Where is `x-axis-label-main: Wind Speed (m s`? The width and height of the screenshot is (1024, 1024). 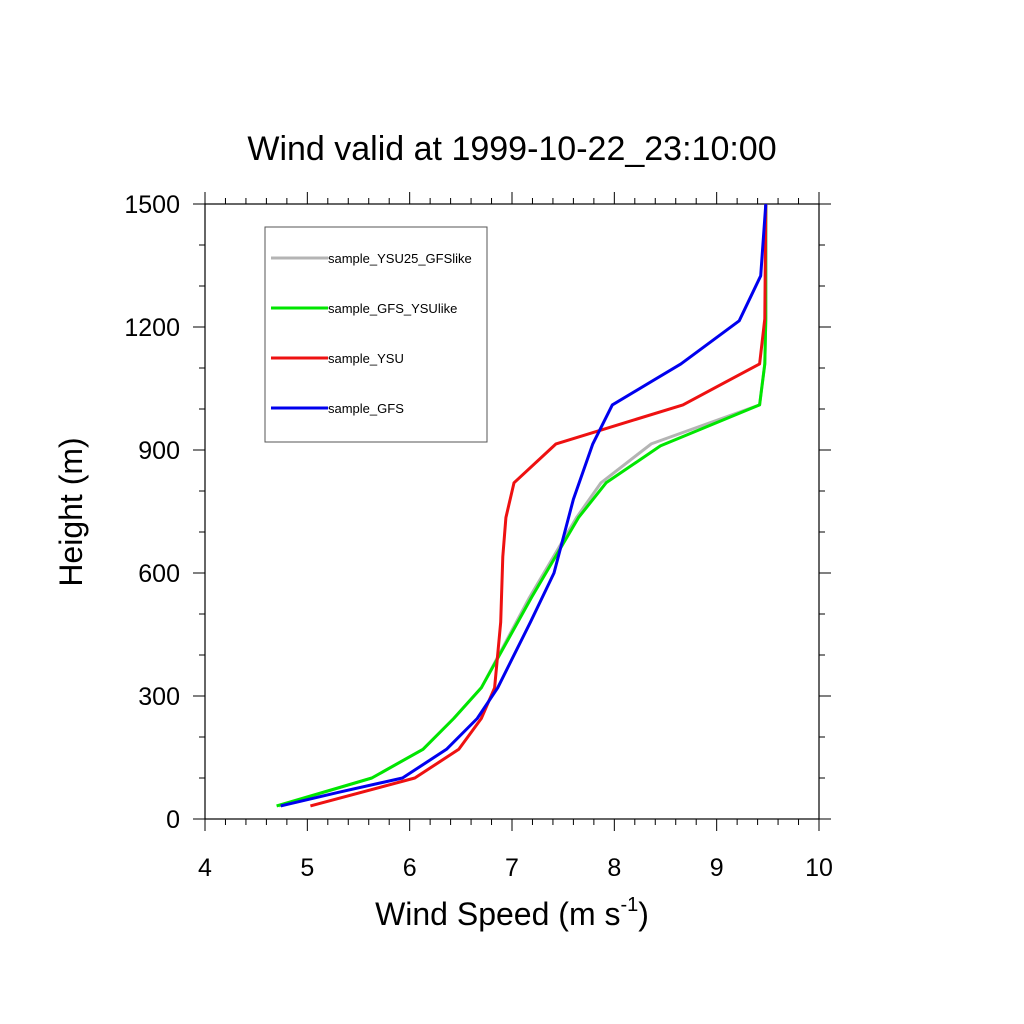 x-axis-label-main: Wind Speed (m s is located at coordinates (497, 914).